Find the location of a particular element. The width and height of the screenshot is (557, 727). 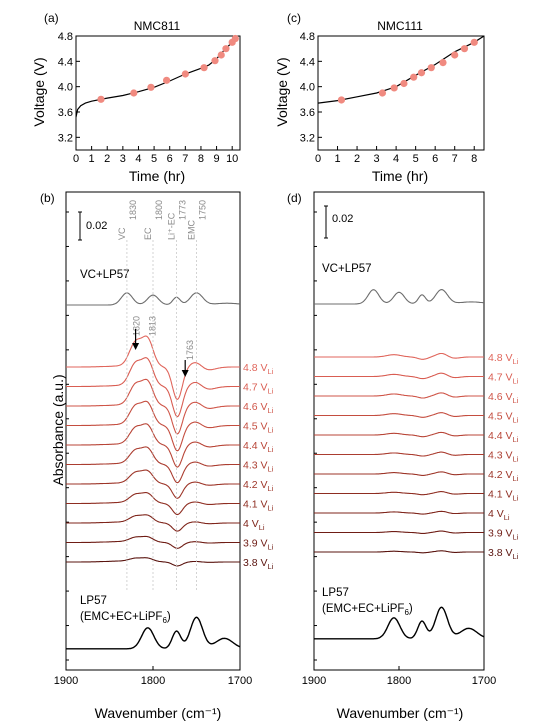

panel-c-ylabel: Voltage (V) is located at coordinates (282, 91).